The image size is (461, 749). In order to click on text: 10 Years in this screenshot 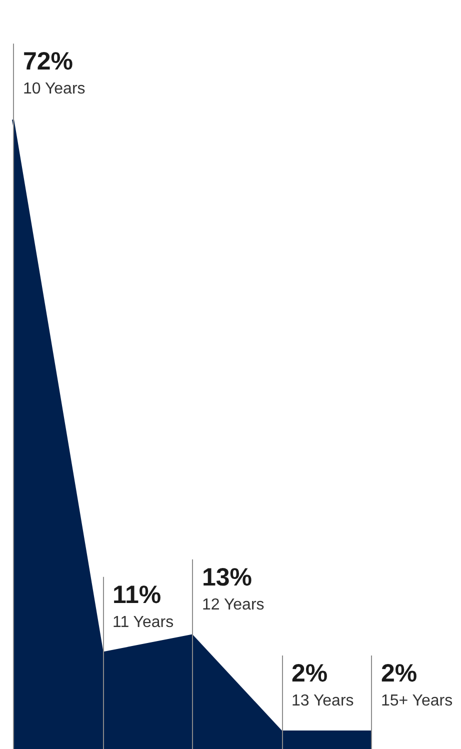, I will do `click(54, 89)`.